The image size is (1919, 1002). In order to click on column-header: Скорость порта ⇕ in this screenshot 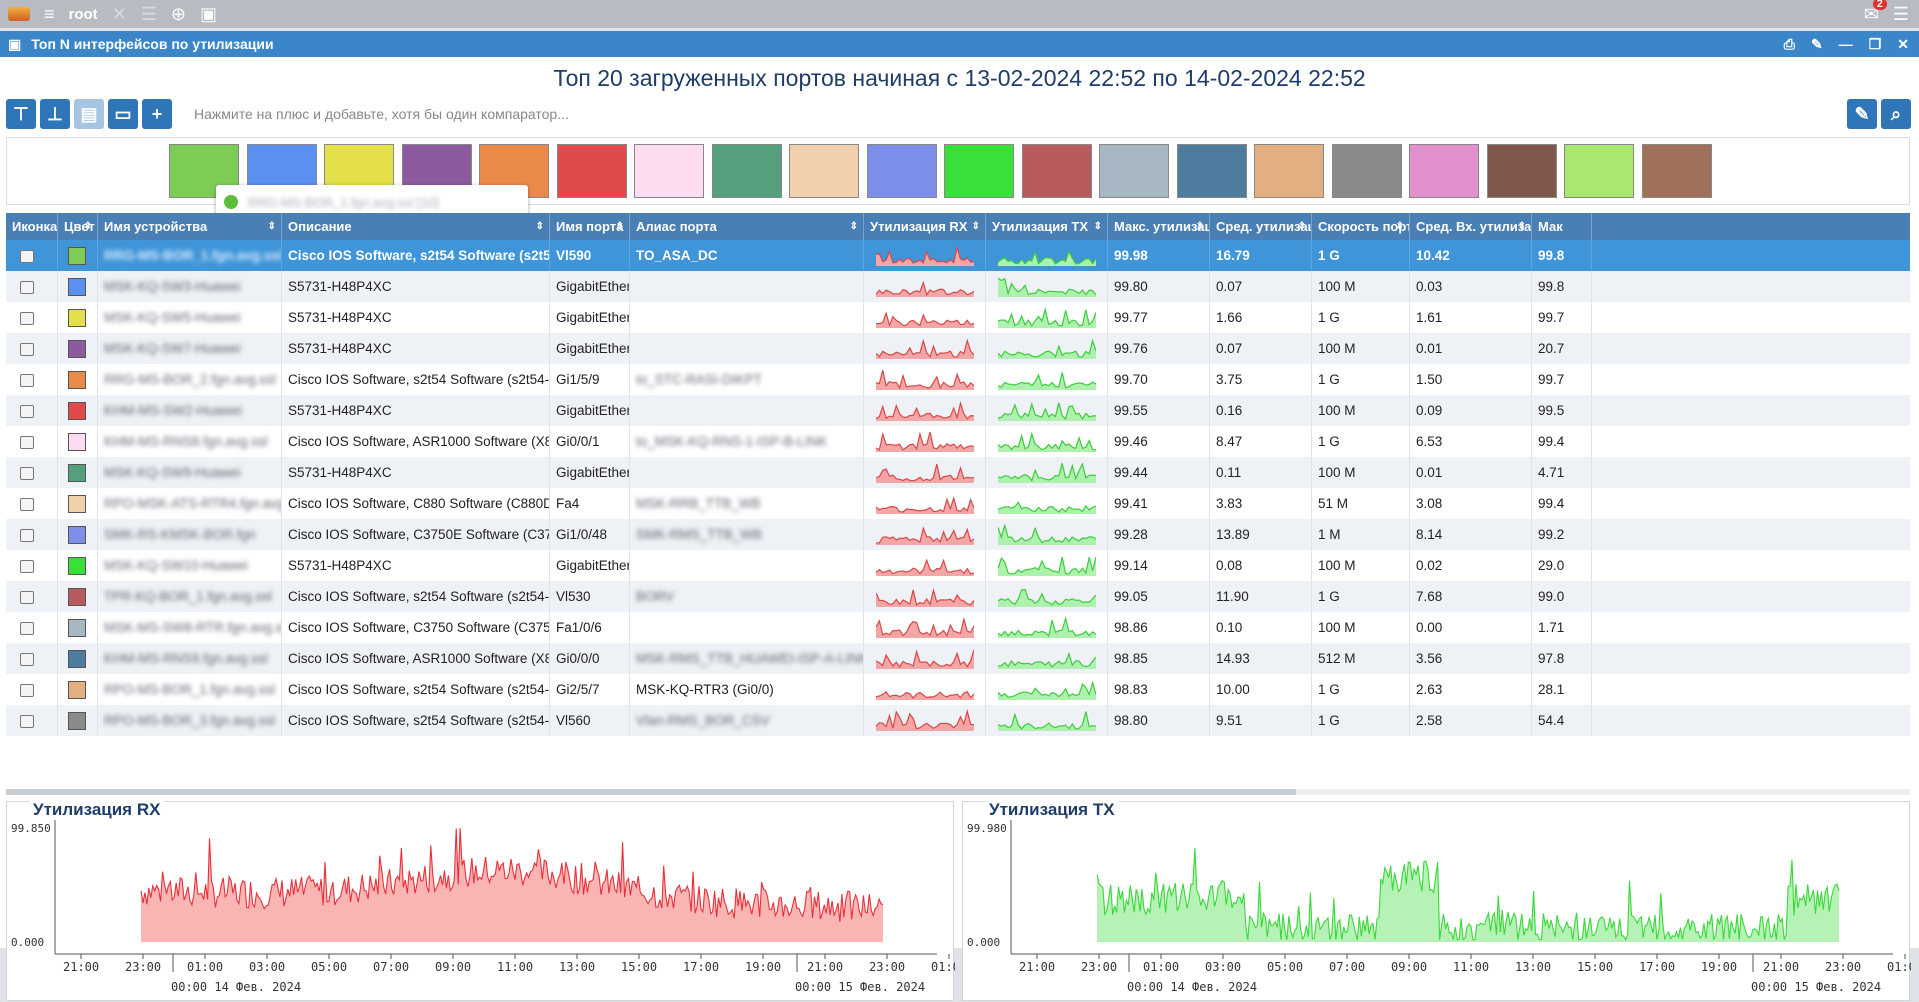, I will do `click(1361, 226)`.